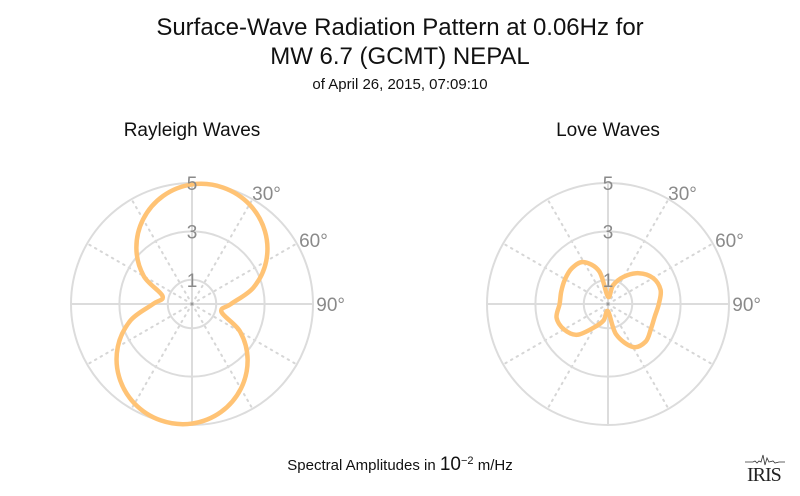 This screenshot has width=800, height=496. I want to click on label-base: 10, so click(450, 464).